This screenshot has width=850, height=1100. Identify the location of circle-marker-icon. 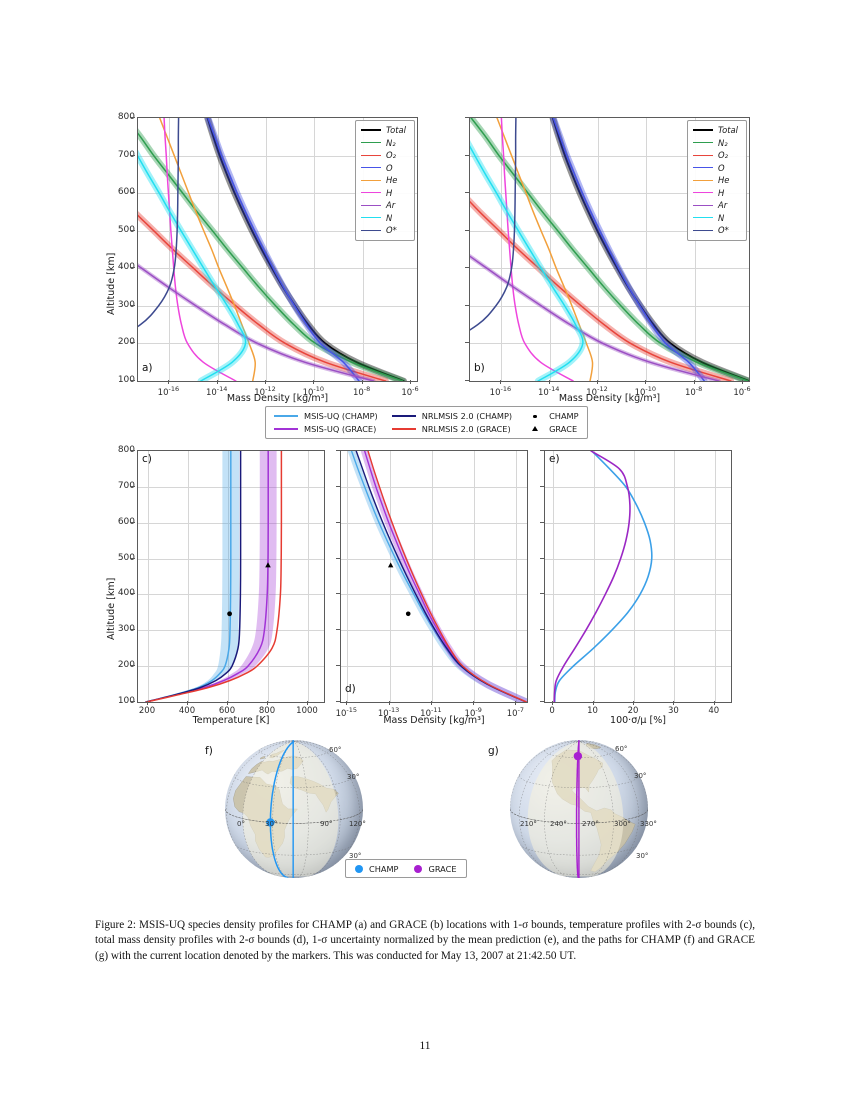
(535, 416).